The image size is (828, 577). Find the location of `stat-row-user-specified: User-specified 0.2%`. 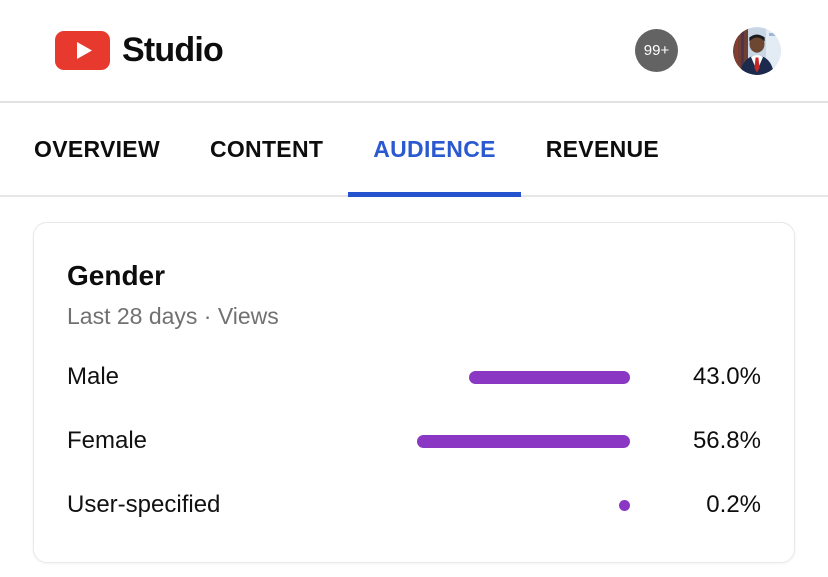

stat-row-user-specified: User-specified 0.2% is located at coordinates (414, 505).